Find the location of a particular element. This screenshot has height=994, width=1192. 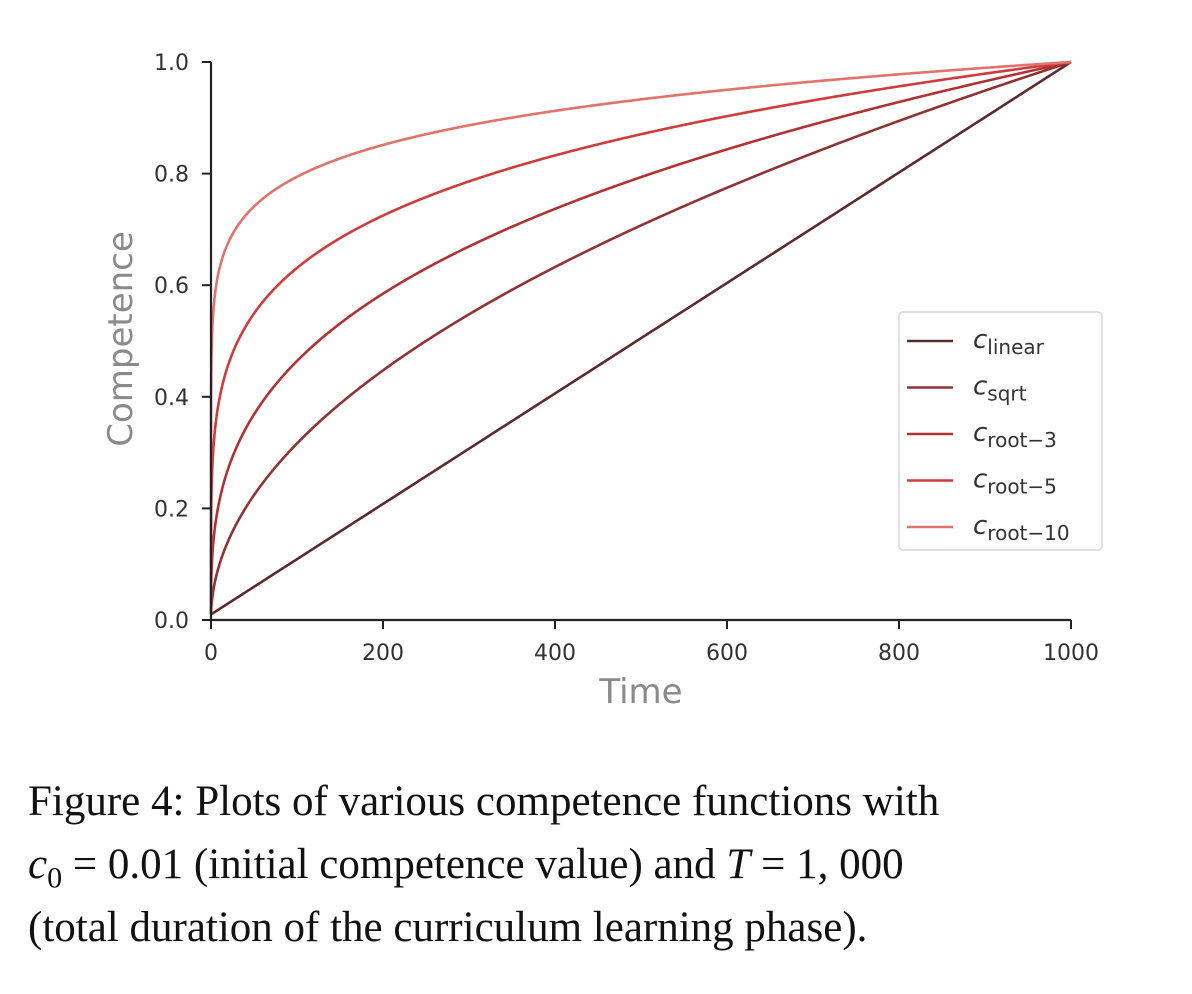

y-tick-label: 0.0 is located at coordinates (171, 621).